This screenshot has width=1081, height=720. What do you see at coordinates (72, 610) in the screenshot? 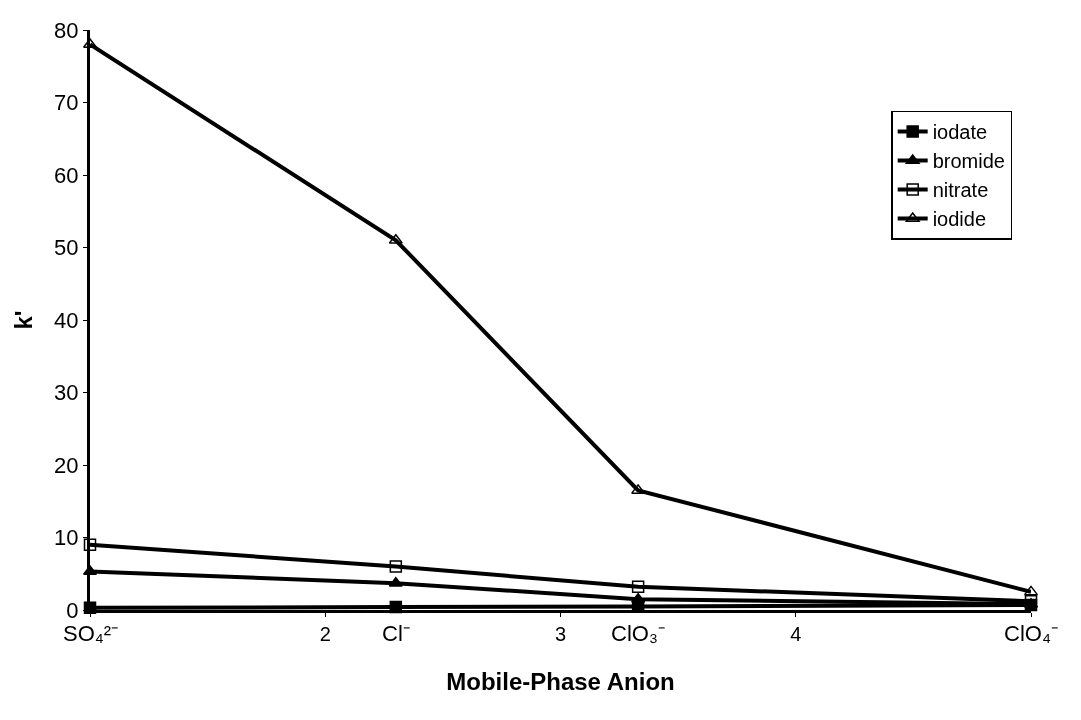
I see `y-tick-label: 0` at bounding box center [72, 610].